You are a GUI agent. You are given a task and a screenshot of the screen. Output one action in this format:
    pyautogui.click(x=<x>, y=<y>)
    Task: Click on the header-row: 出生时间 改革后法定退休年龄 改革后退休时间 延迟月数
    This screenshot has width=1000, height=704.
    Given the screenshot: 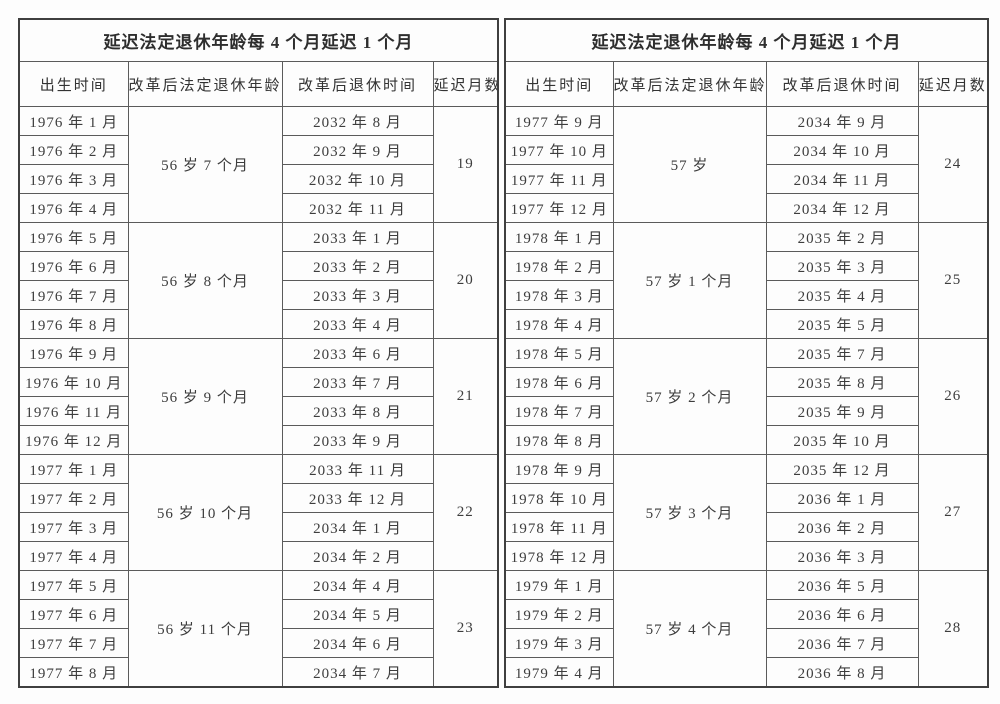 What is the action you would take?
    pyautogui.click(x=746, y=84)
    